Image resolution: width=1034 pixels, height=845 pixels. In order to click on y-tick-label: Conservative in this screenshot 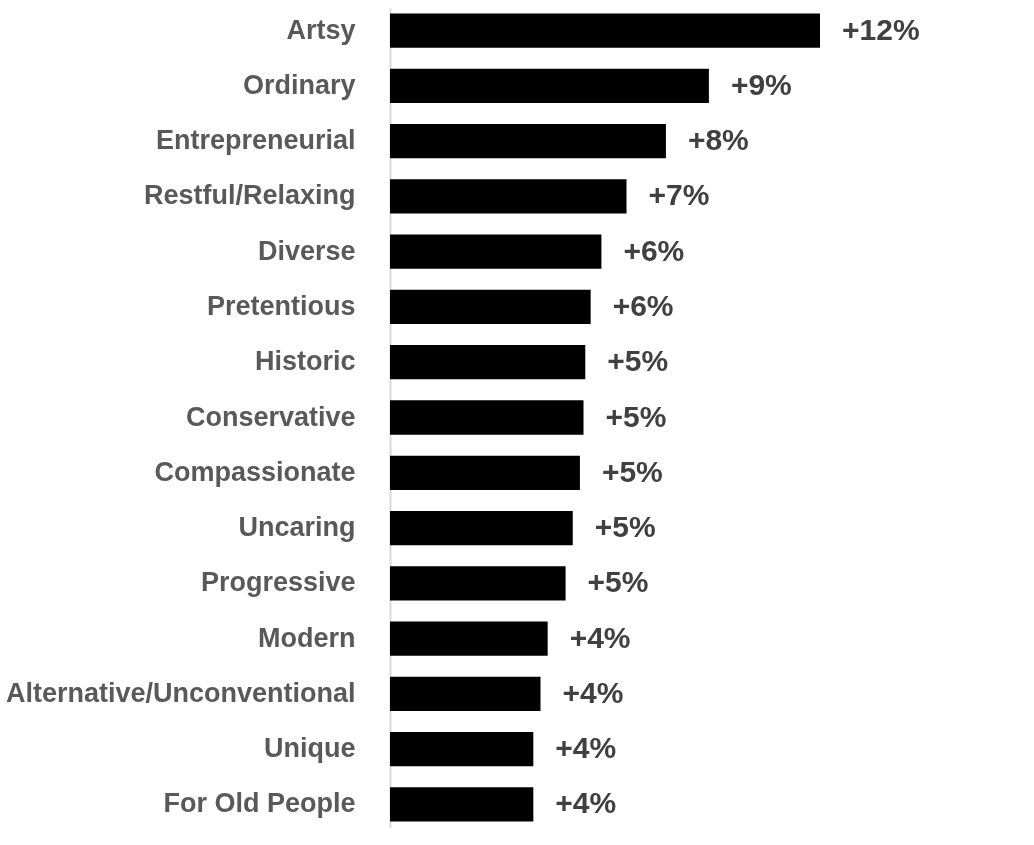, I will do `click(270, 416)`.